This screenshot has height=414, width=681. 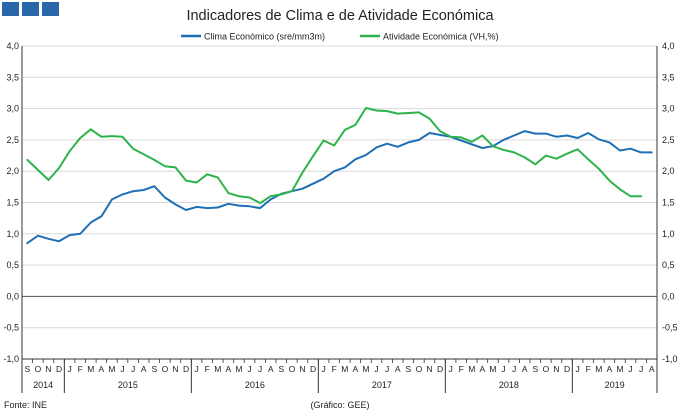 What do you see at coordinates (668, 77) in the screenshot?
I see `y-tick-label-right: 3,5` at bounding box center [668, 77].